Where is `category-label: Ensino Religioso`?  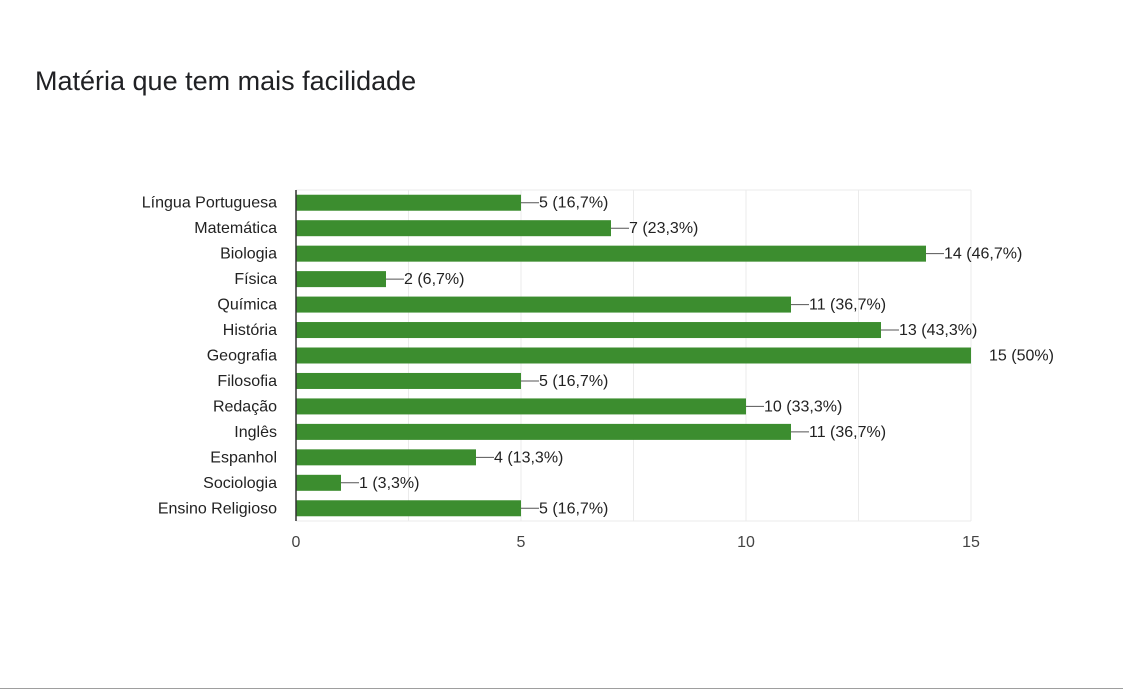 category-label: Ensino Religioso is located at coordinates (217, 508).